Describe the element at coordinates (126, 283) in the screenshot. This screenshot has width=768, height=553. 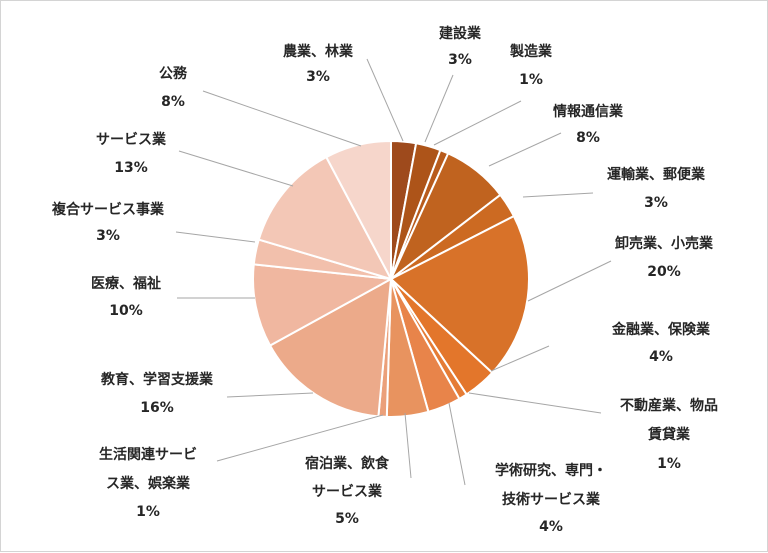
I see `slice-category-label: 医療、福祉` at that location.